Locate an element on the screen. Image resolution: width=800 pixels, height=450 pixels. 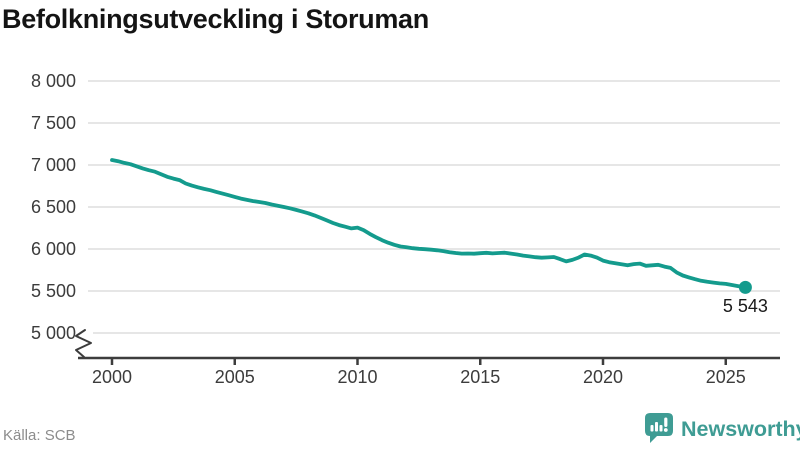
newsworthy-logo-text: Newsworthy is located at coordinates (740, 428).